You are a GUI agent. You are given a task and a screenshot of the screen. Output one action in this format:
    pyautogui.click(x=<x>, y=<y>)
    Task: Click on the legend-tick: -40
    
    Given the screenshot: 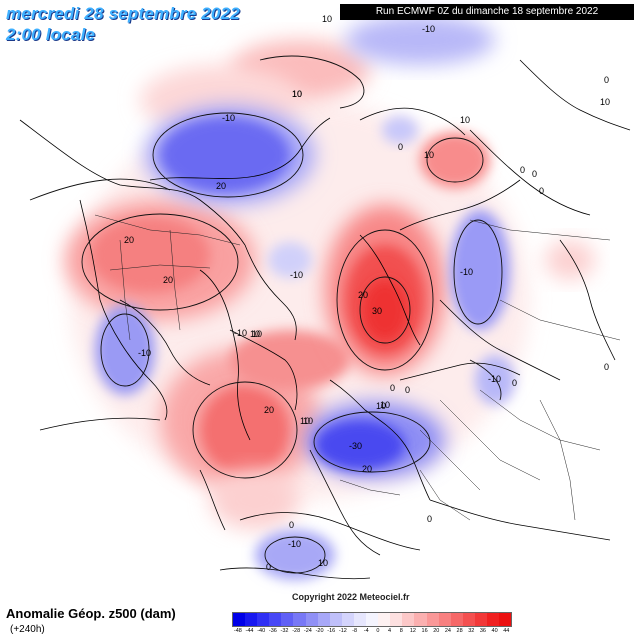 What is the action you would take?
    pyautogui.click(x=261, y=631)
    